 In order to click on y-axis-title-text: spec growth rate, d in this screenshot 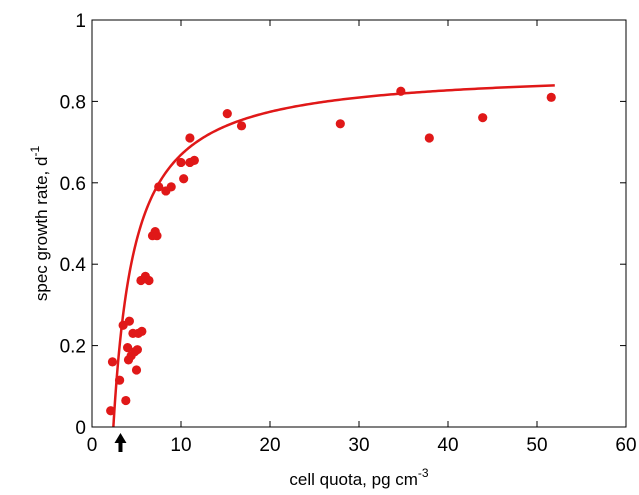, I will do `click(41, 229)`.